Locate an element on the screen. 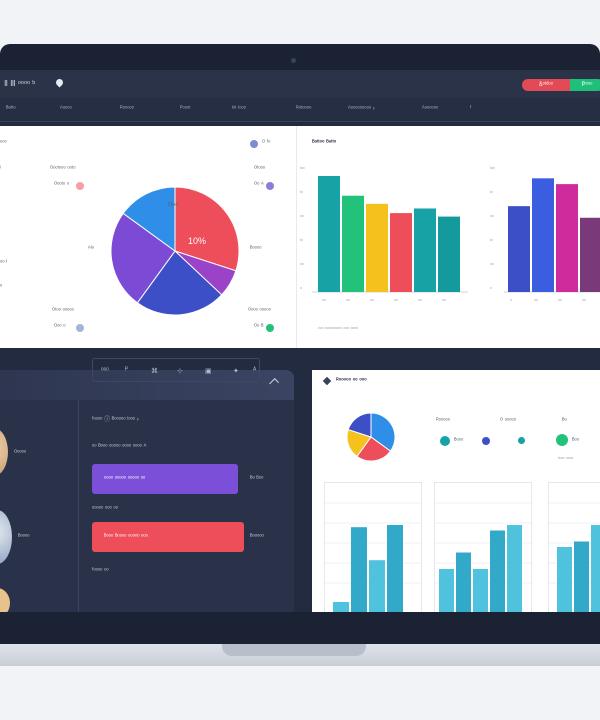  expand-icon is located at coordinates (274, 383).